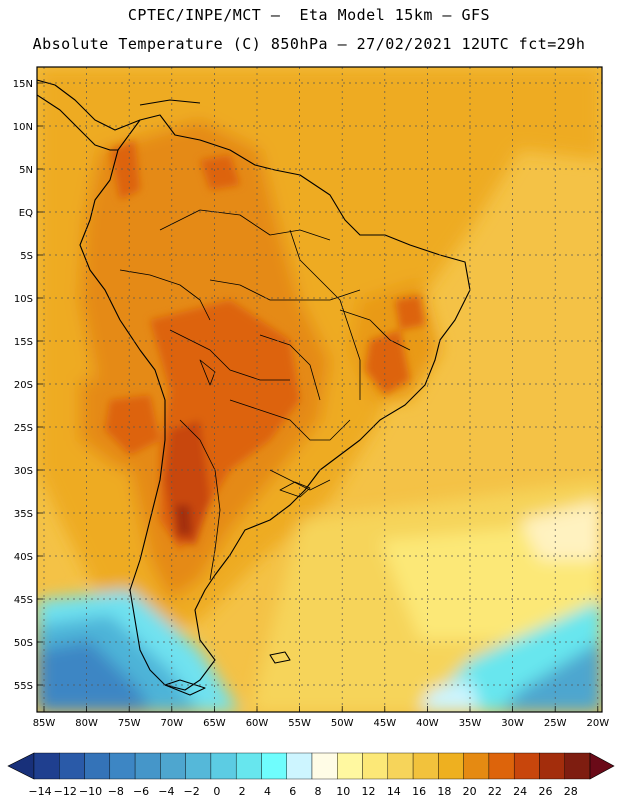 The image size is (618, 804). Describe the element at coordinates (292, 791) in the screenshot. I see `colorbar-label: 6` at that location.